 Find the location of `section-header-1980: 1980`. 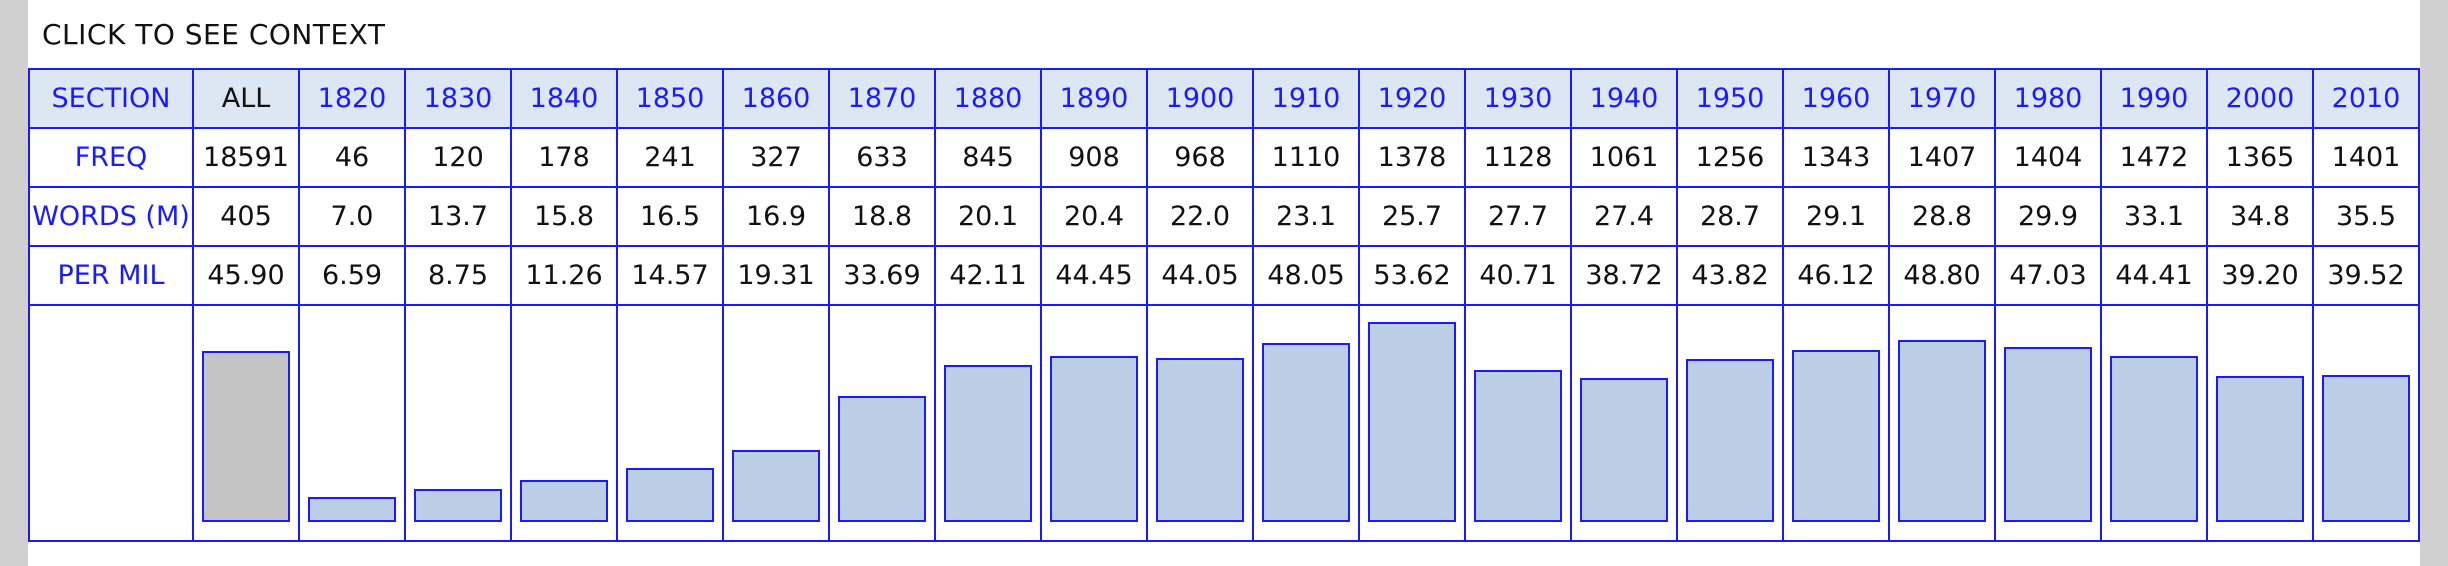

section-header-1980: 1980 is located at coordinates (2048, 98).